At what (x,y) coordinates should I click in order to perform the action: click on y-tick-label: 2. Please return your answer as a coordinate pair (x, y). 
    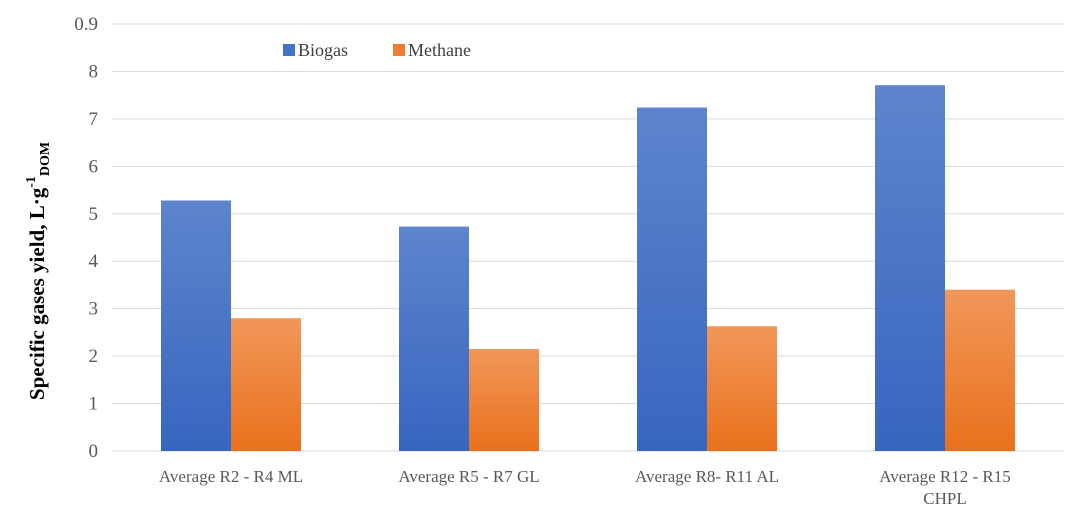
    Looking at the image, I should click on (94, 356).